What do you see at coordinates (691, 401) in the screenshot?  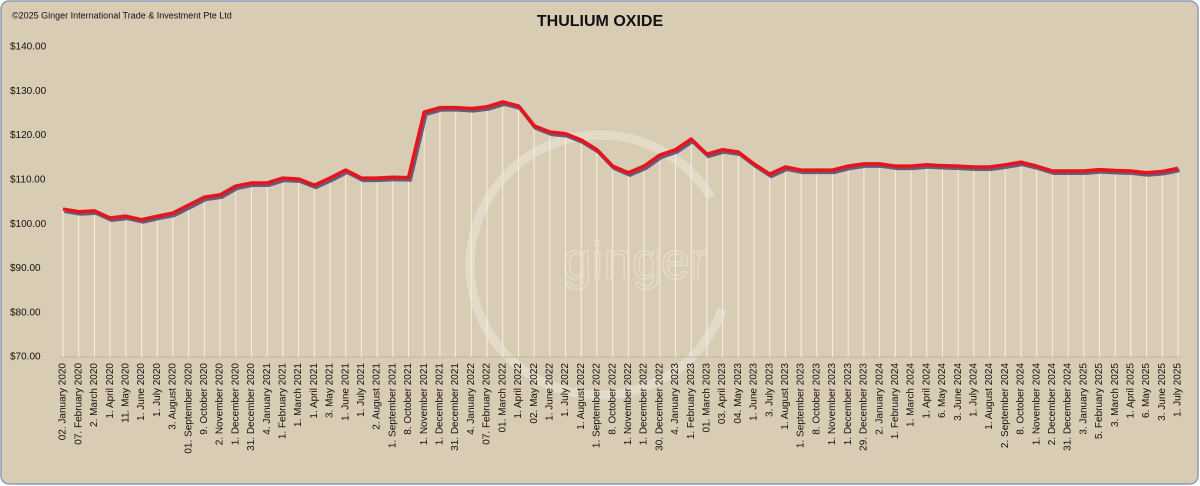 I see `x-tick-label: 1. February 2023` at bounding box center [691, 401].